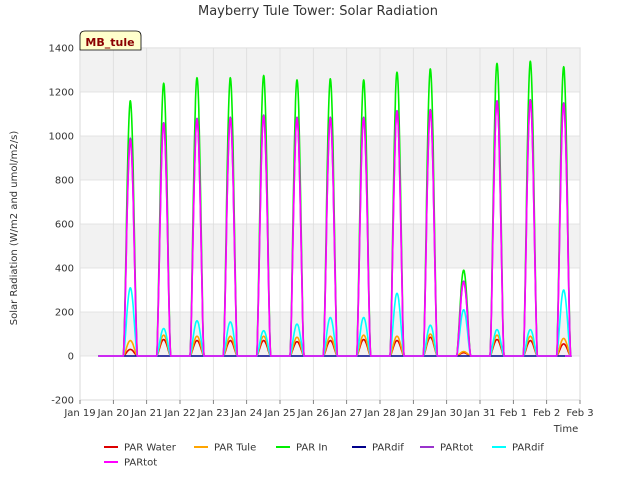  What do you see at coordinates (79, 413) in the screenshot?
I see `x-tick-label: Jan 19` at bounding box center [79, 413].